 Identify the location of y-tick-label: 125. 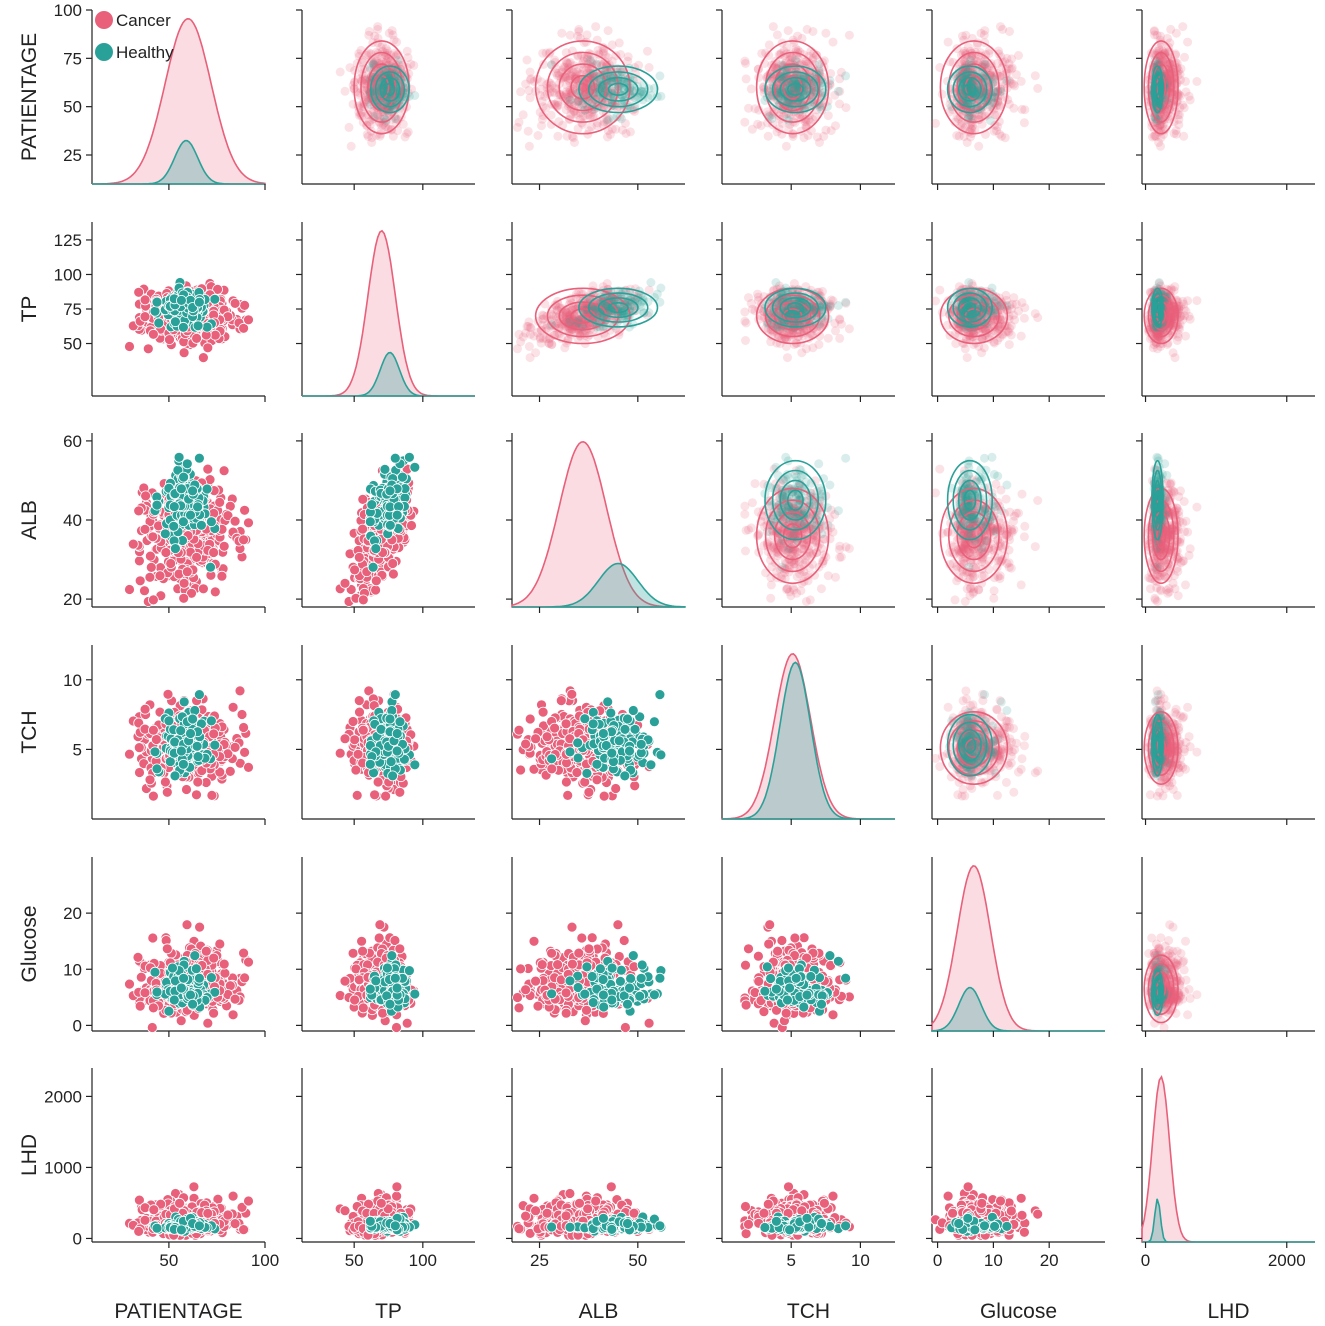
(68, 240).